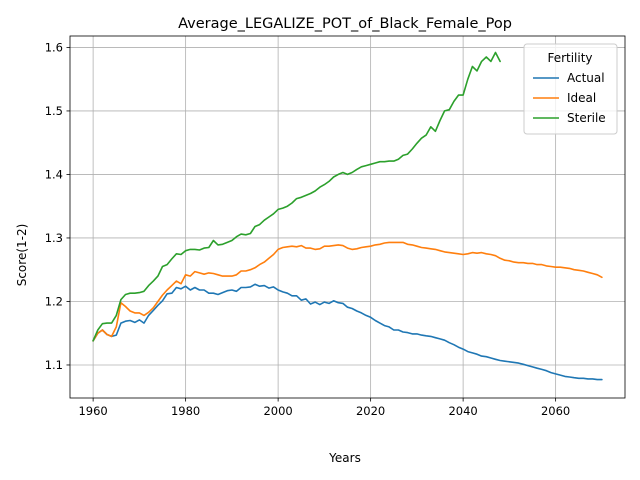 The width and height of the screenshot is (640, 480). I want to click on x-axis-ticks: 1960 1980 2000 2020 2040 2060, so click(324, 408).